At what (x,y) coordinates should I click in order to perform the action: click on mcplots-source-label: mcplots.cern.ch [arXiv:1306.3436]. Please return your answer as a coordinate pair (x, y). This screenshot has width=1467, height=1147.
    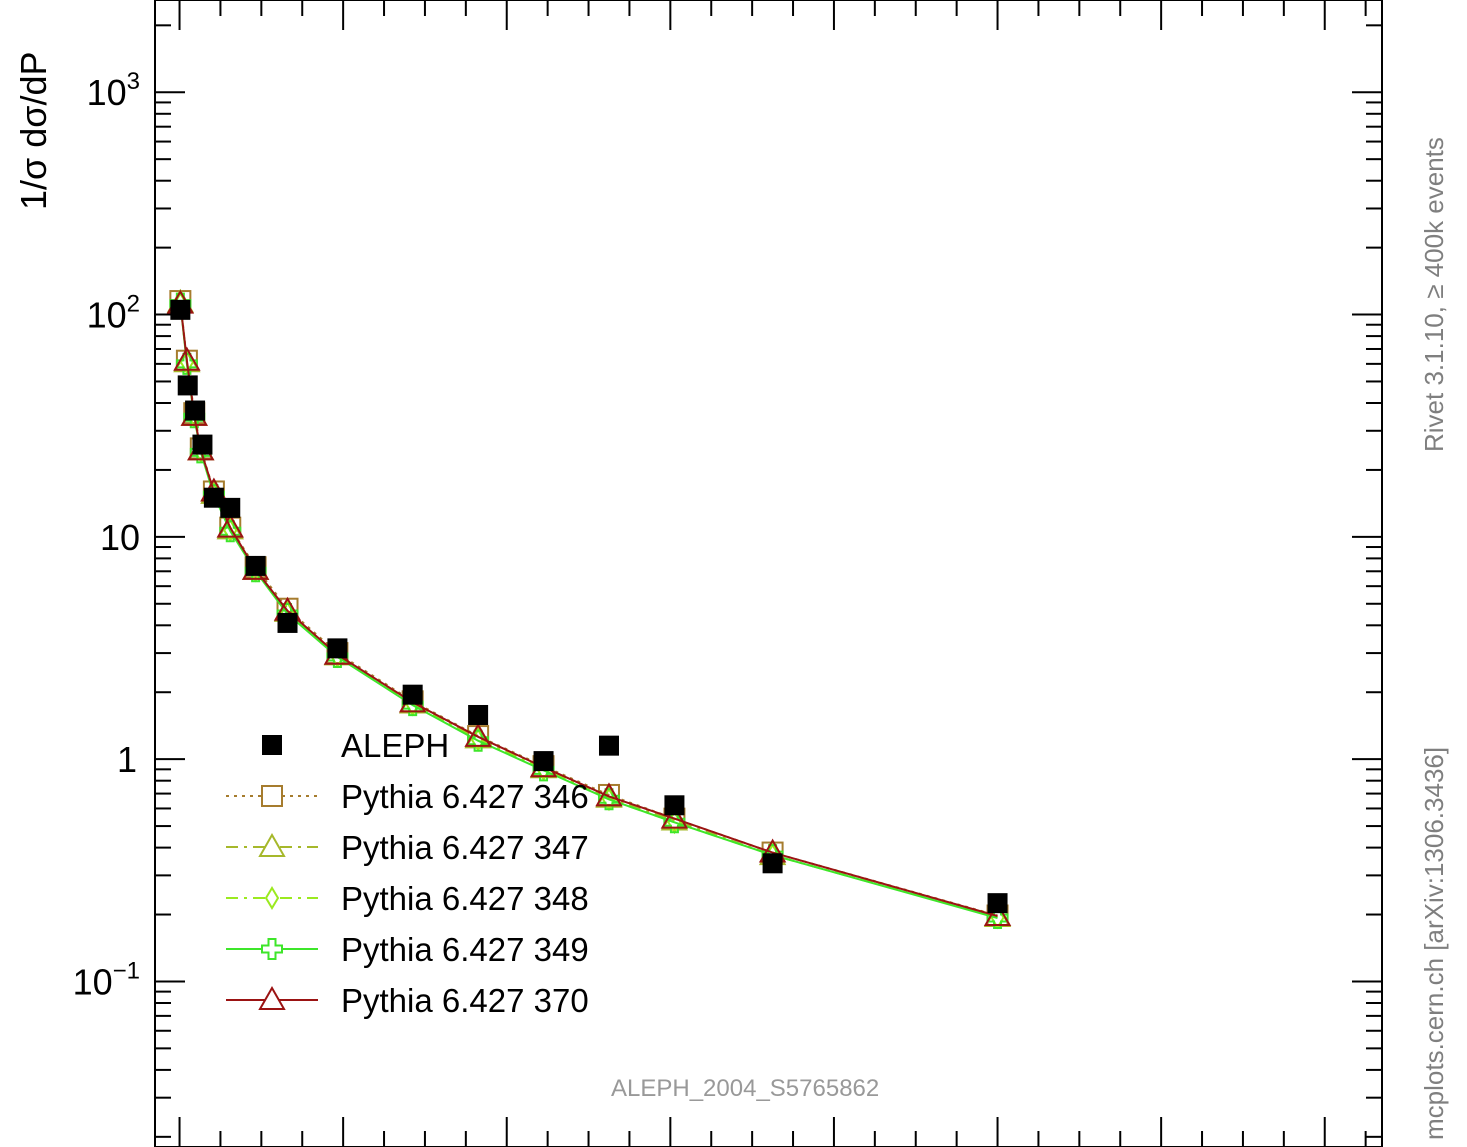
    Looking at the image, I should click on (1434, 943).